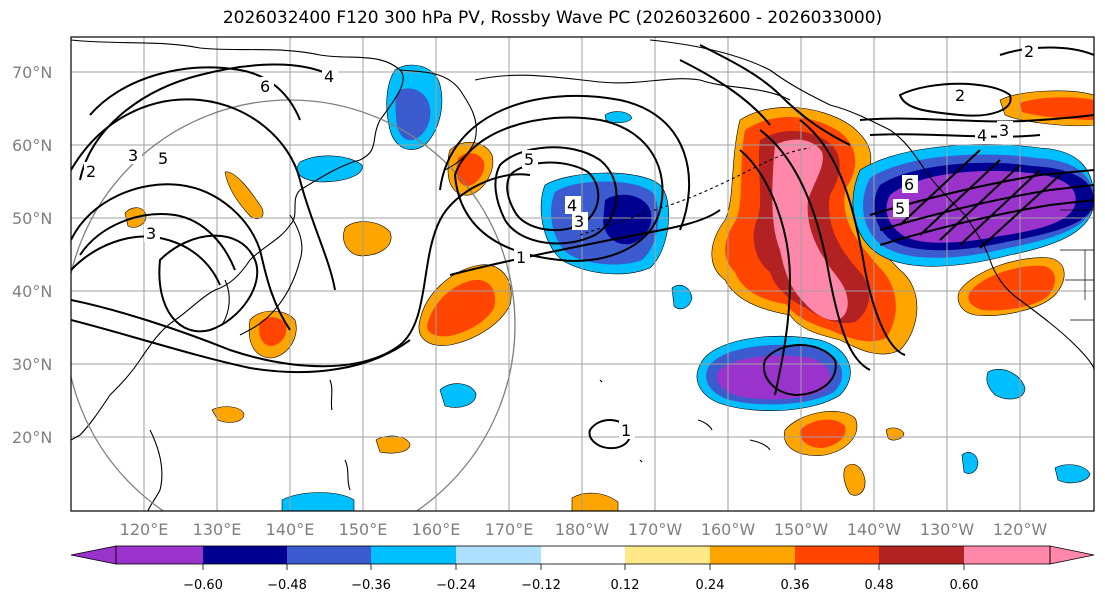  What do you see at coordinates (329, 169) in the screenshot?
I see `negative-anomaly-japan-sea` at bounding box center [329, 169].